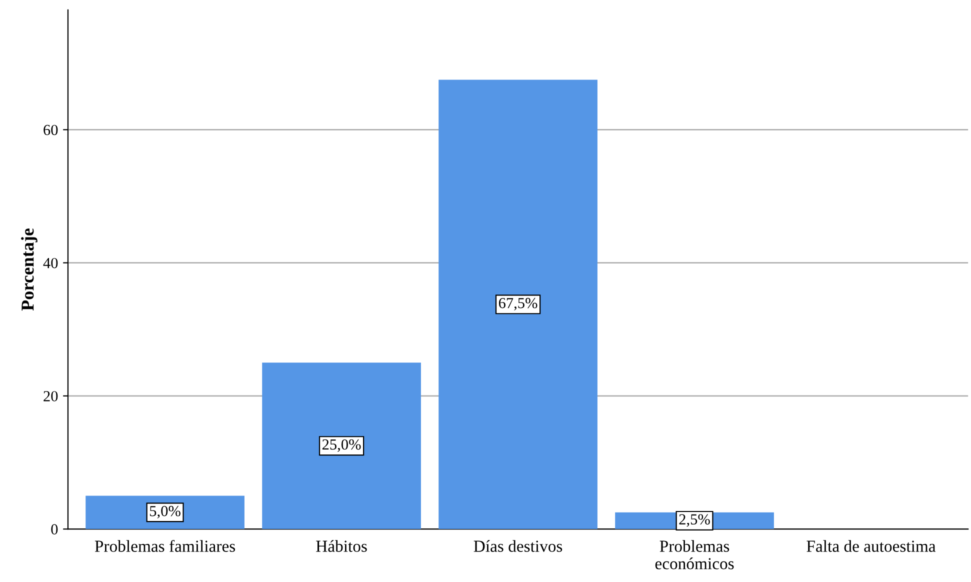 This screenshot has width=971, height=582. Describe the element at coordinates (51, 396) in the screenshot. I see `y-tick-label: 20` at that location.